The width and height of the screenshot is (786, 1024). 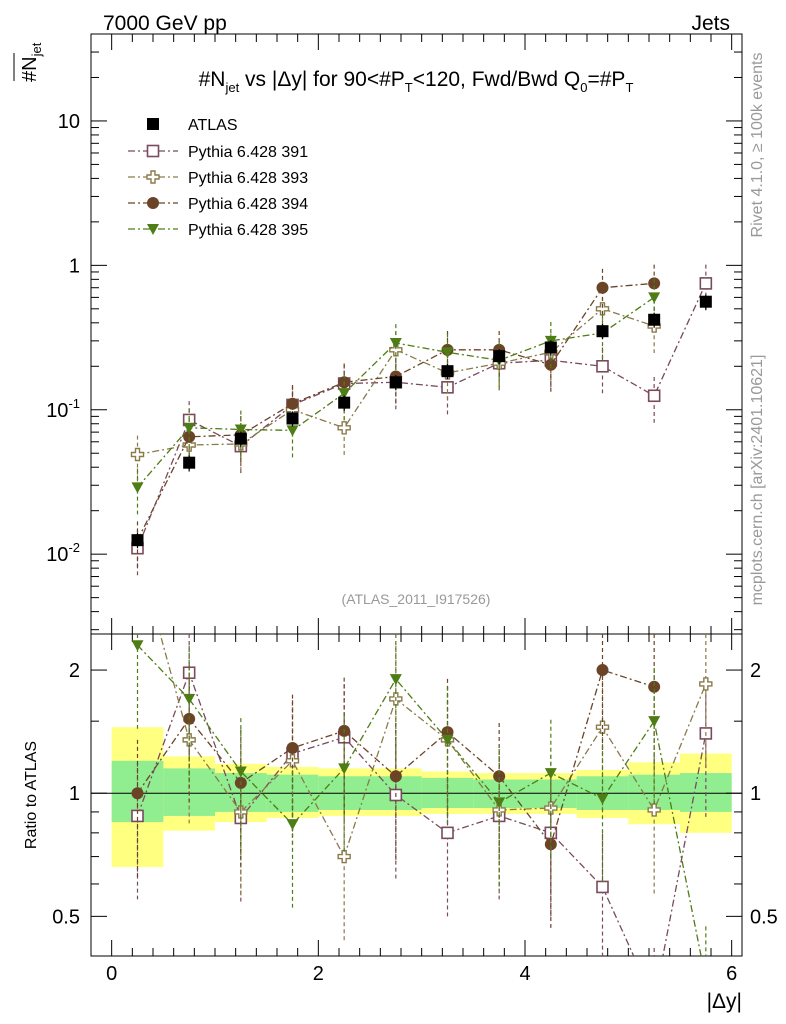 What do you see at coordinates (524, 974) in the screenshot?
I see `x-tick-label: 4` at bounding box center [524, 974].